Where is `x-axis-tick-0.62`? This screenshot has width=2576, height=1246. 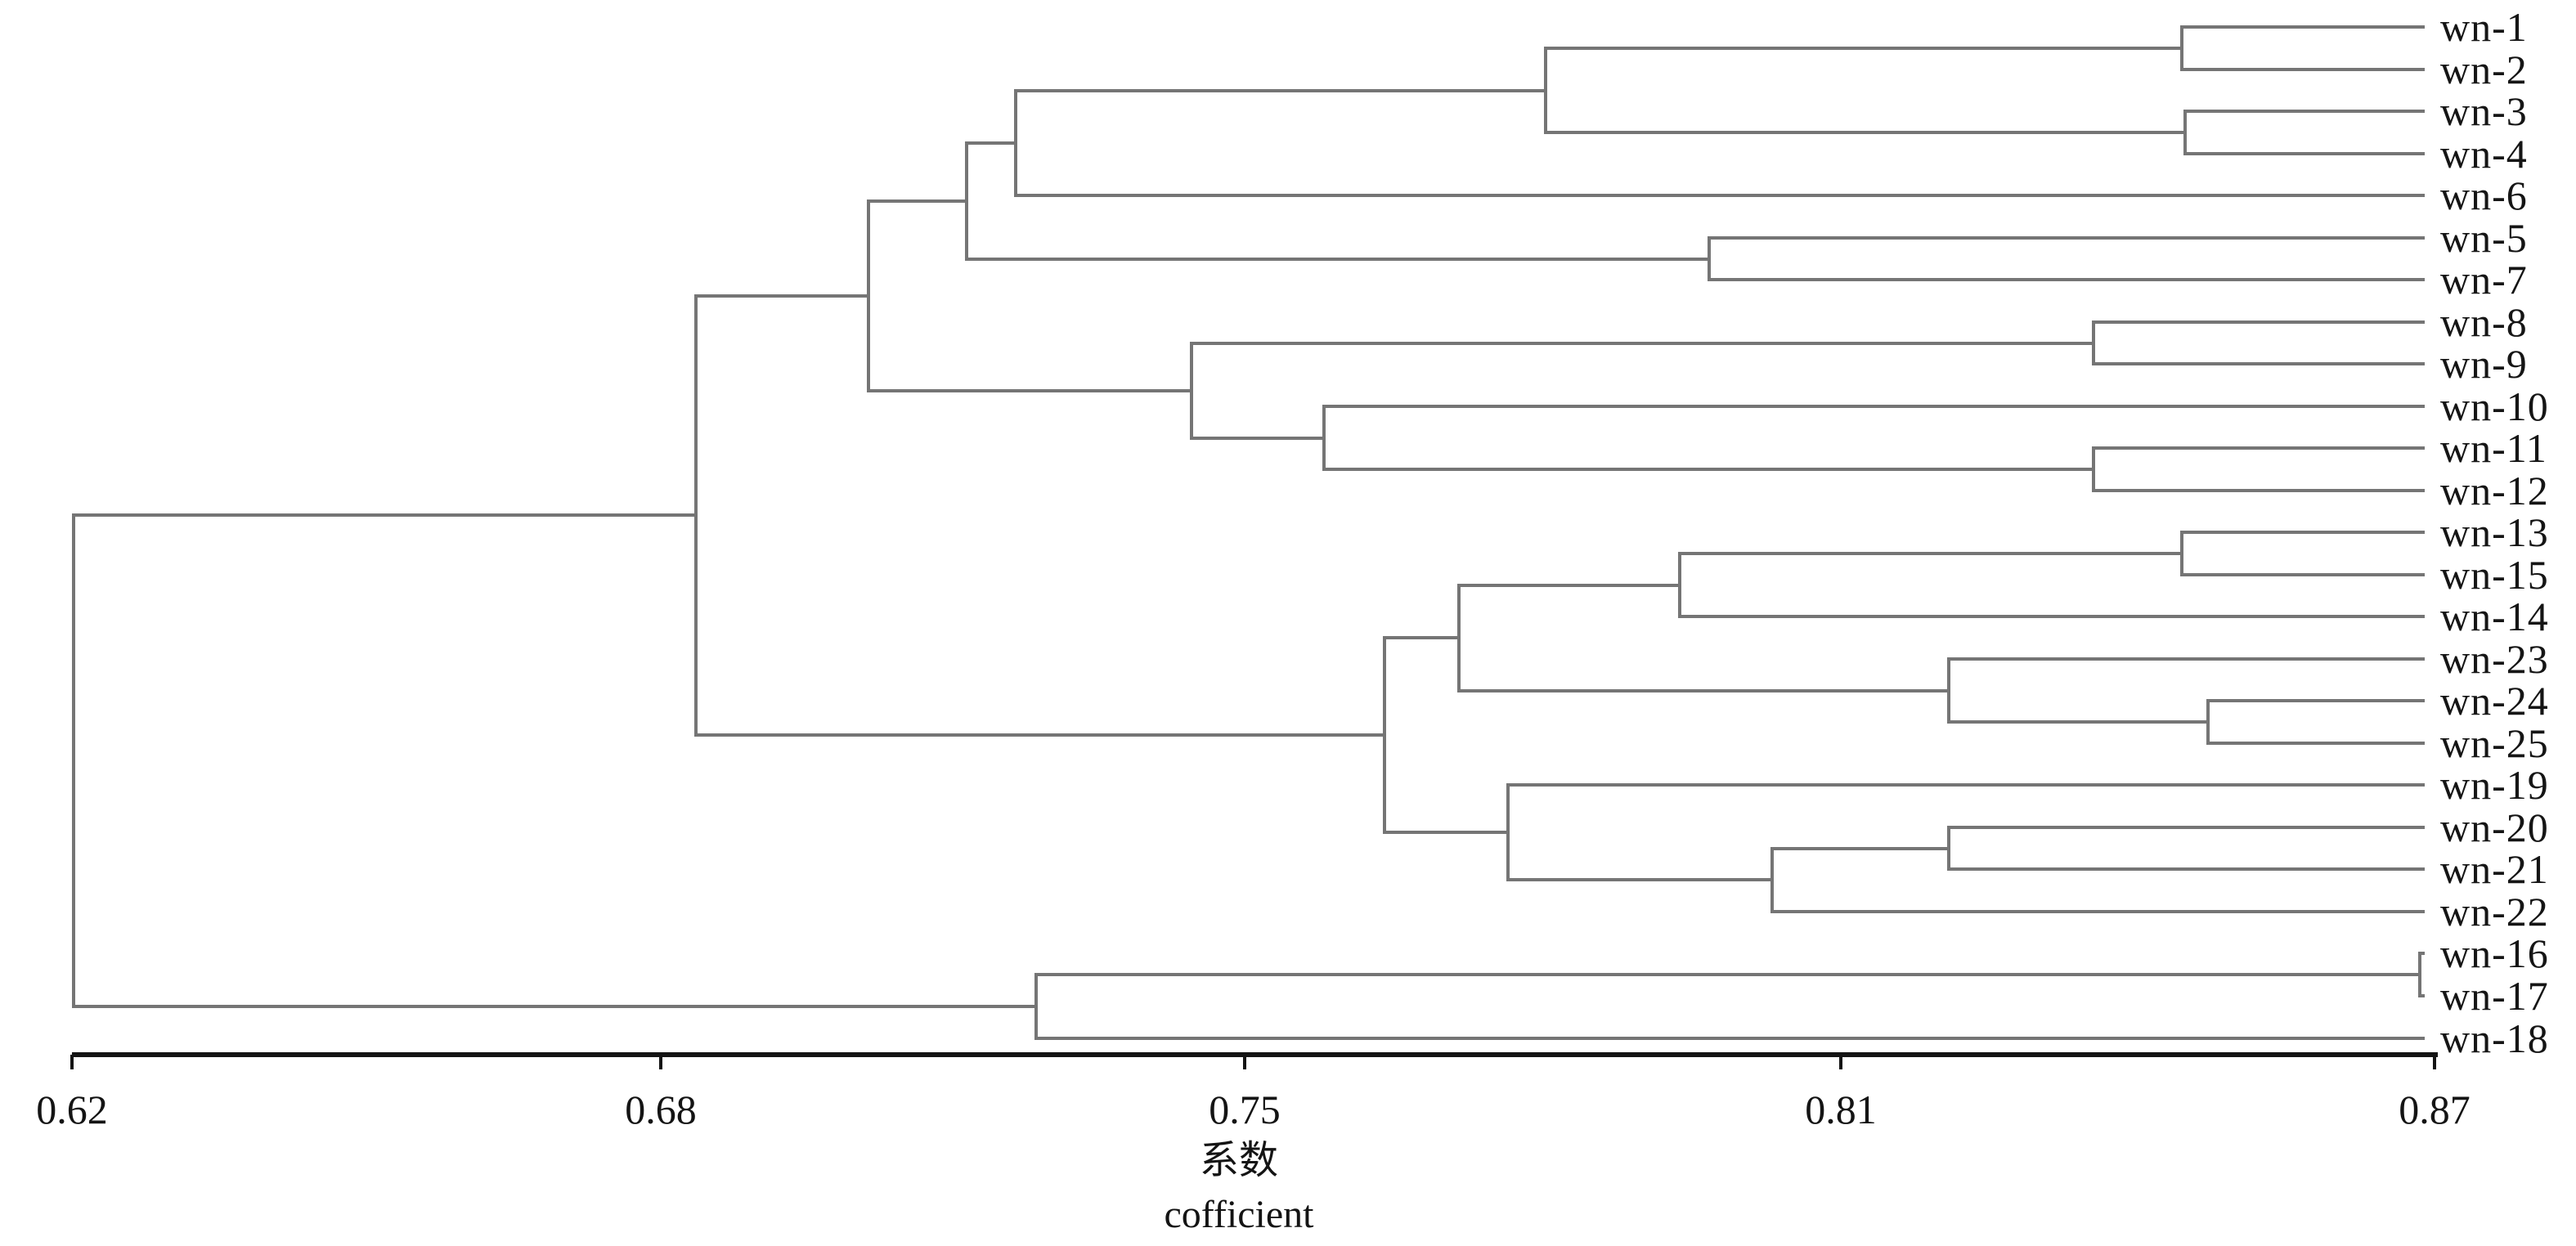
x-axis-tick-0.62 is located at coordinates (72, 1062).